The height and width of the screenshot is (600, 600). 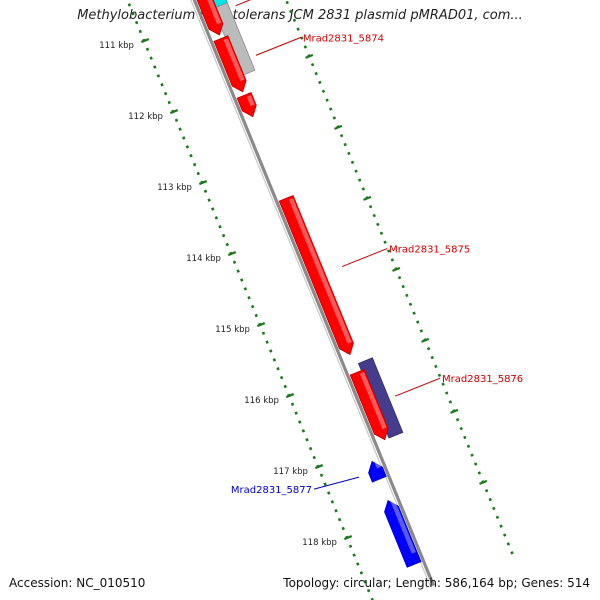 What do you see at coordinates (482, 379) in the screenshot?
I see `gene-label: Mrad2831_5876` at bounding box center [482, 379].